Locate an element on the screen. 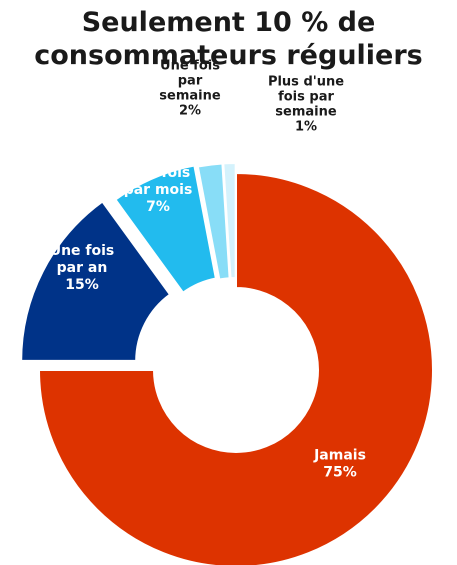  slice-label-line: 15% is located at coordinates (82, 285).